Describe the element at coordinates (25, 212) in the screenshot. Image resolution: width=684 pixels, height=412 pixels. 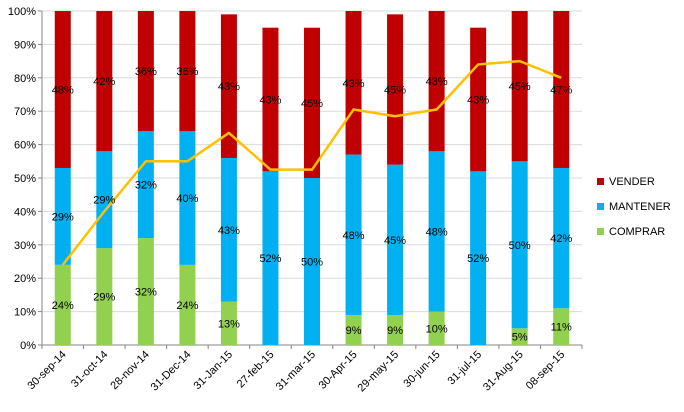
I see `y-tick-label: 40%` at that location.